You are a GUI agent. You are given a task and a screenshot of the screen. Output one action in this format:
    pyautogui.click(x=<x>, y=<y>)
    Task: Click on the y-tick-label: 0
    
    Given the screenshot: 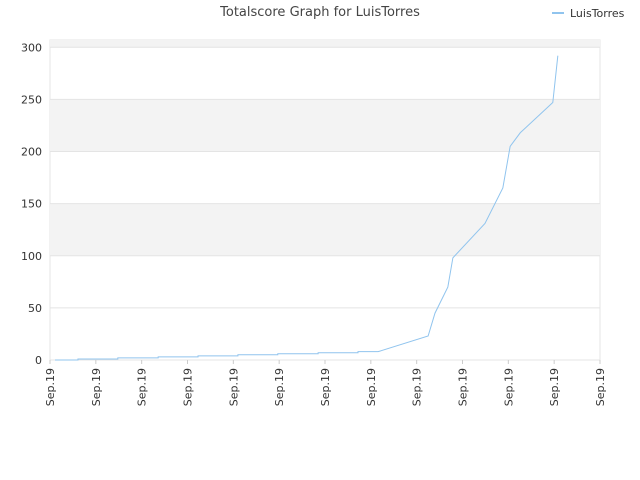 What is the action you would take?
    pyautogui.click(x=38, y=360)
    